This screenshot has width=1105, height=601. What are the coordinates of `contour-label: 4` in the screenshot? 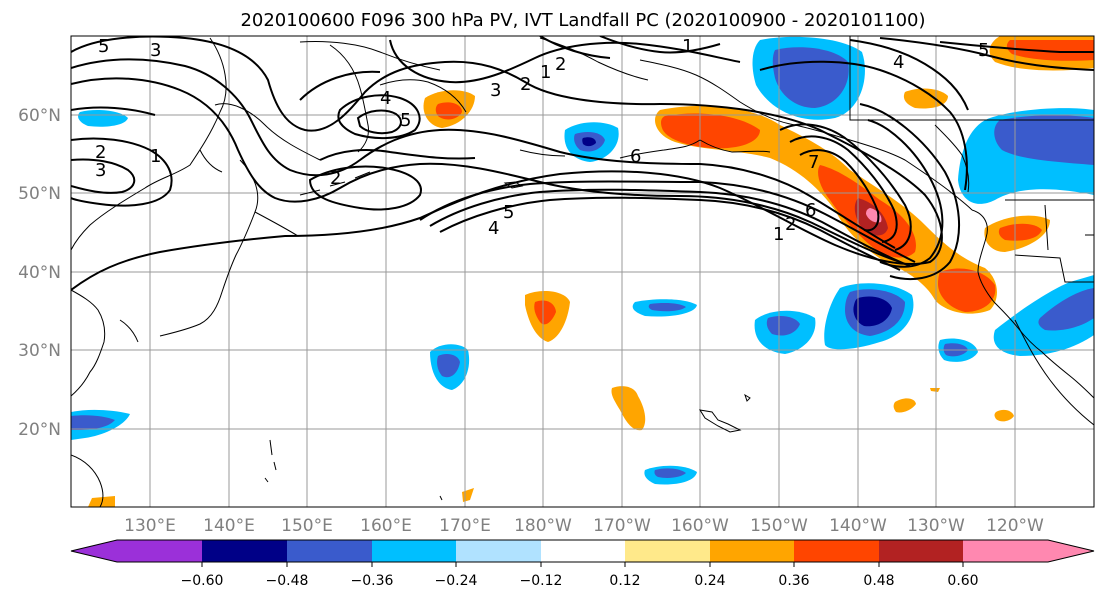 It's located at (898, 62).